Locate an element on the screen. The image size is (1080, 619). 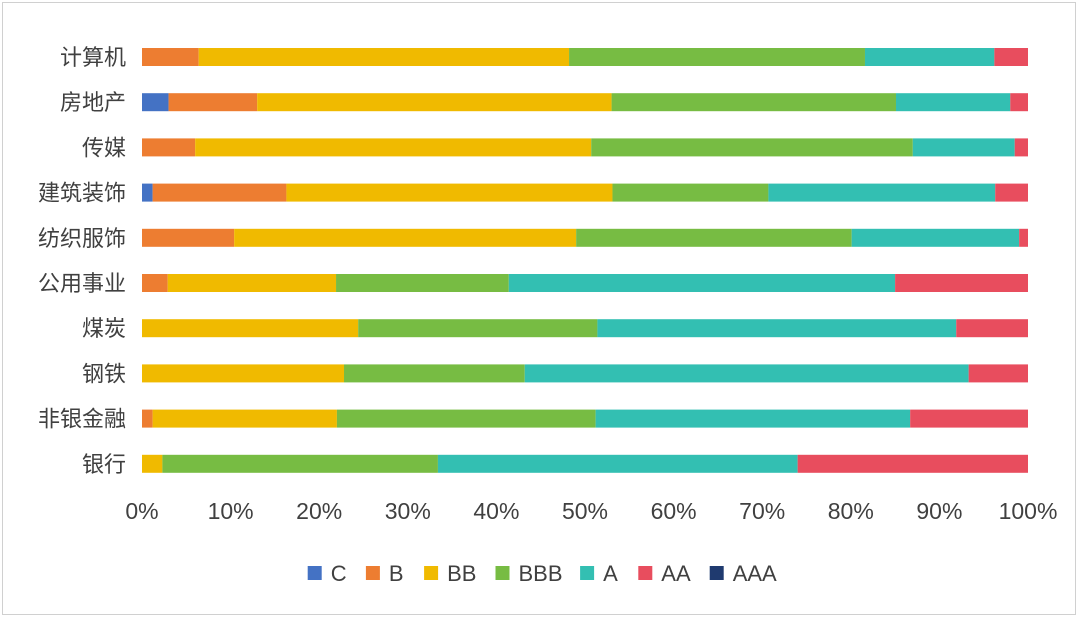
legend-label: B is located at coordinates (396, 573).